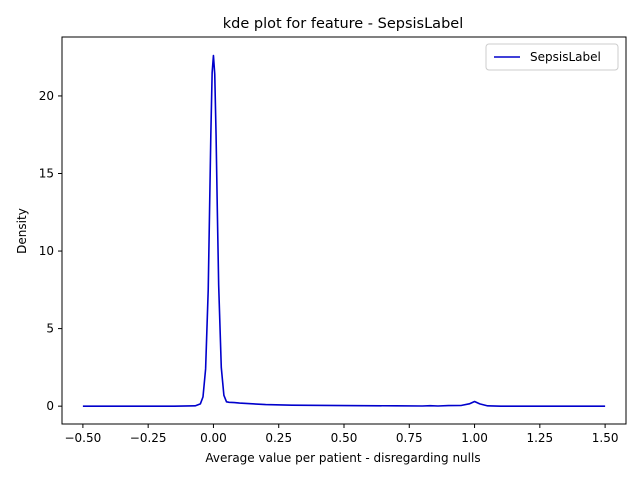 Image resolution: width=640 pixels, height=480 pixels. I want to click on legend-label: SepsisLabel, so click(565, 57).